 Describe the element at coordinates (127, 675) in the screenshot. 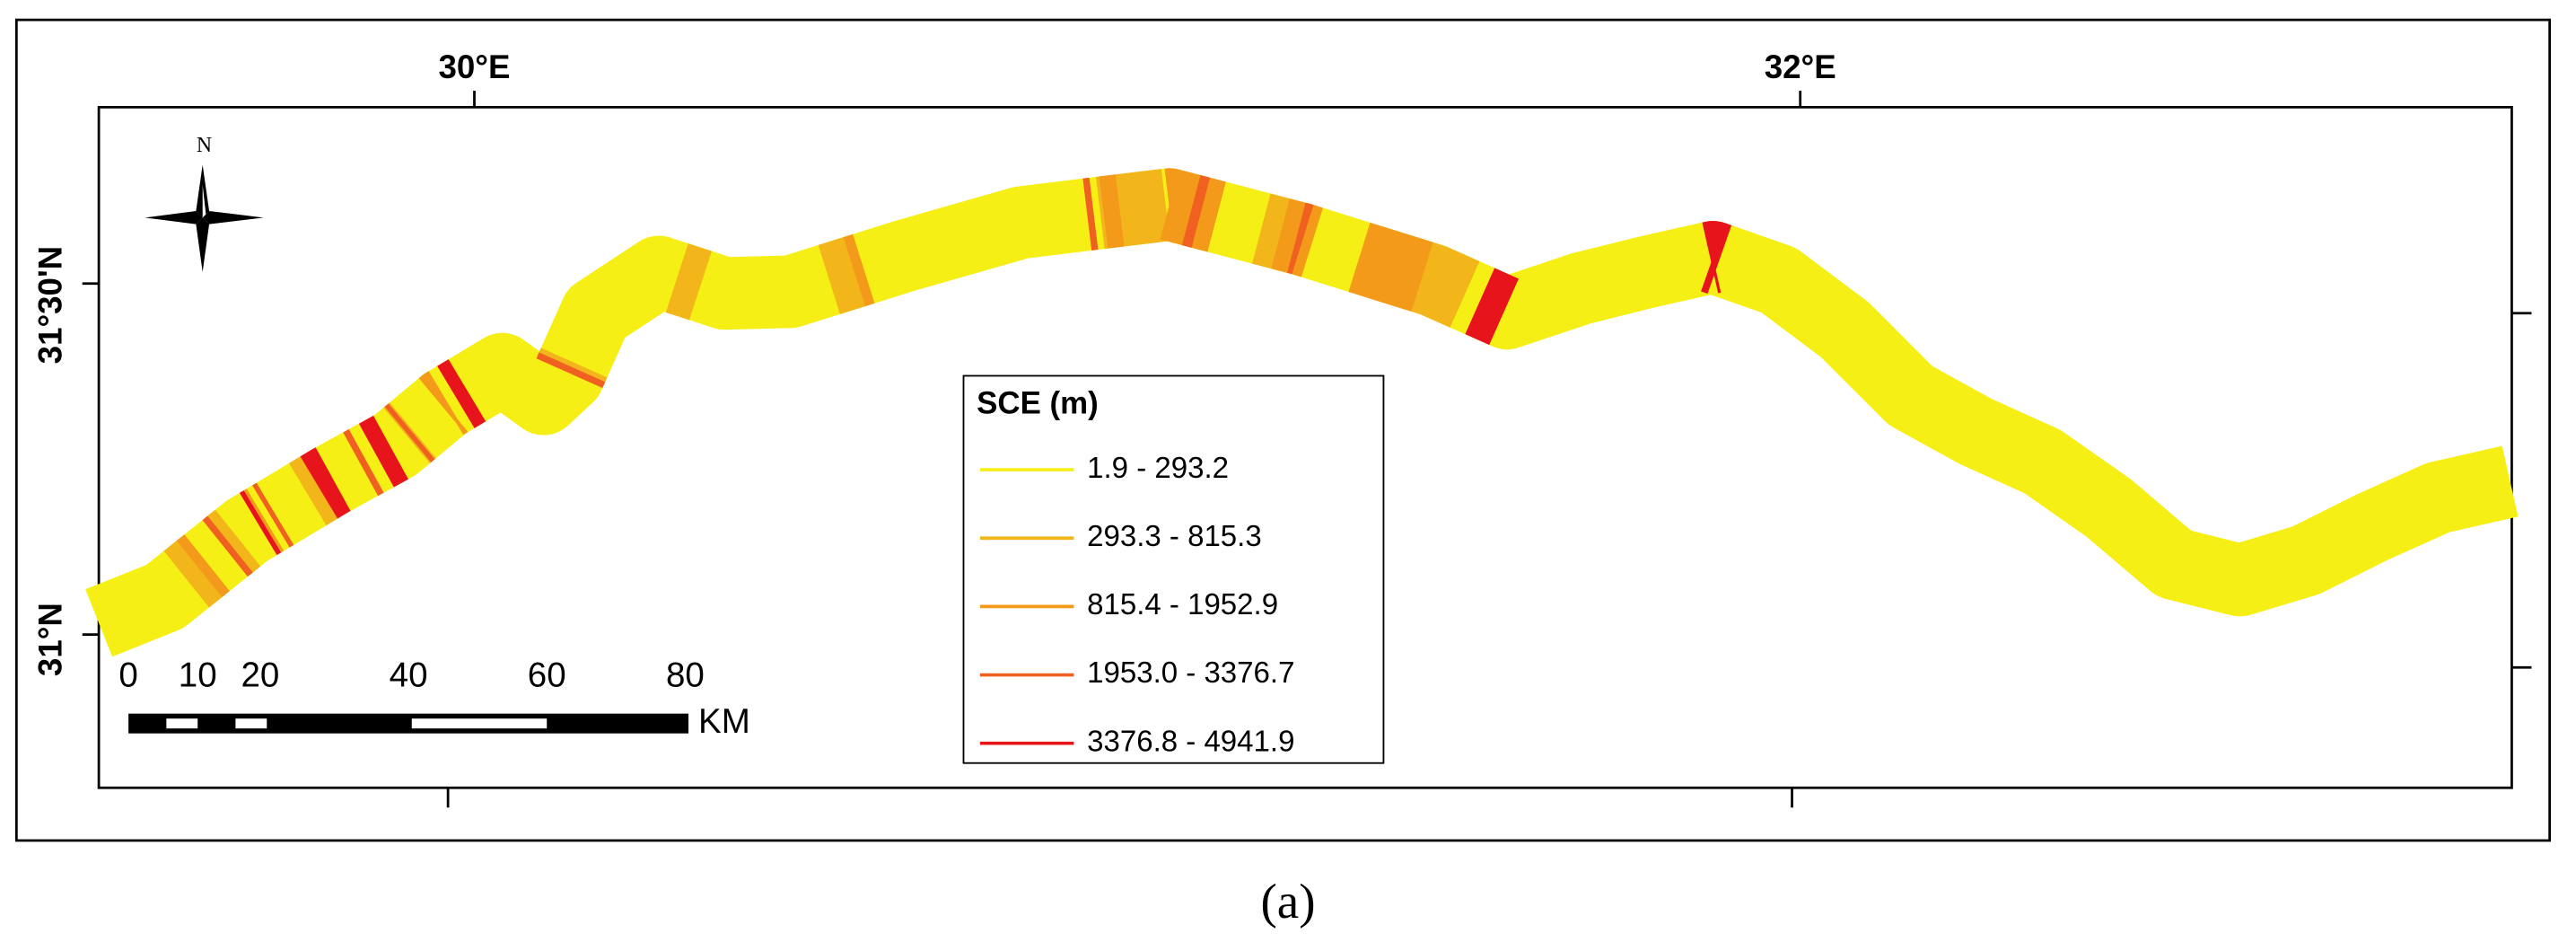

I see `scale-label: 0` at that location.